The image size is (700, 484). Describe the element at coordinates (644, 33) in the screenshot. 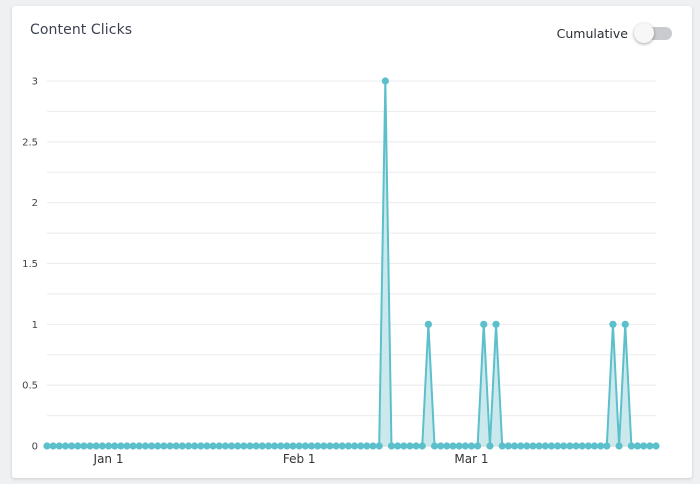

I see `toggle-knob` at that location.